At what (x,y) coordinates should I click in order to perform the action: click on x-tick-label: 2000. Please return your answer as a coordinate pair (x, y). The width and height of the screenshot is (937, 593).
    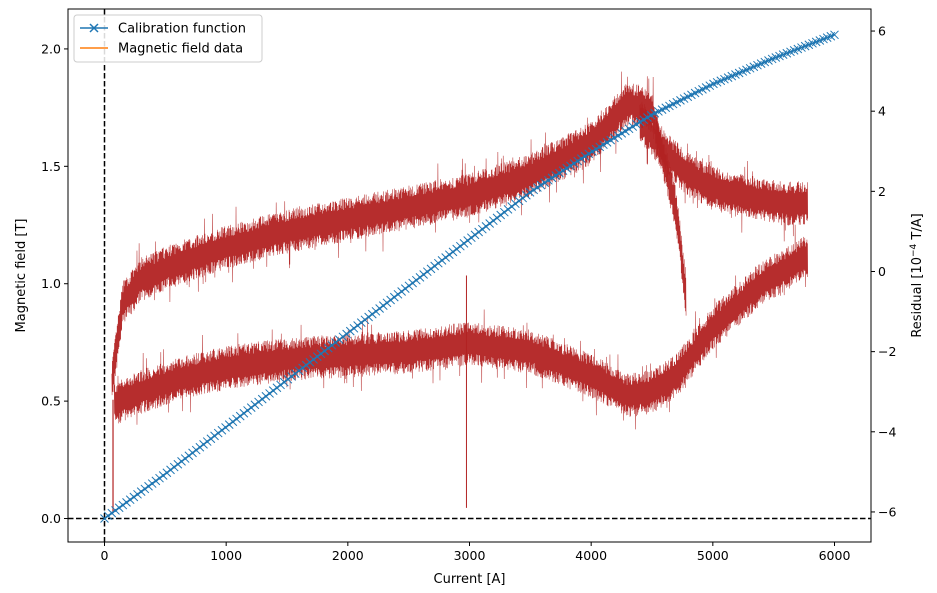
    Looking at the image, I should click on (348, 555).